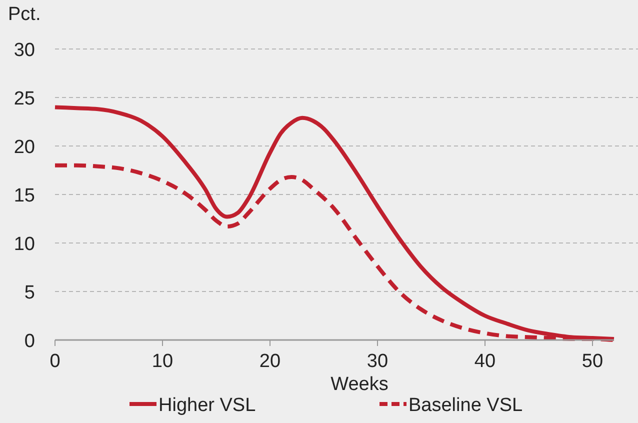  Describe the element at coordinates (24, 196) in the screenshot. I see `y-tick-label: 15` at that location.